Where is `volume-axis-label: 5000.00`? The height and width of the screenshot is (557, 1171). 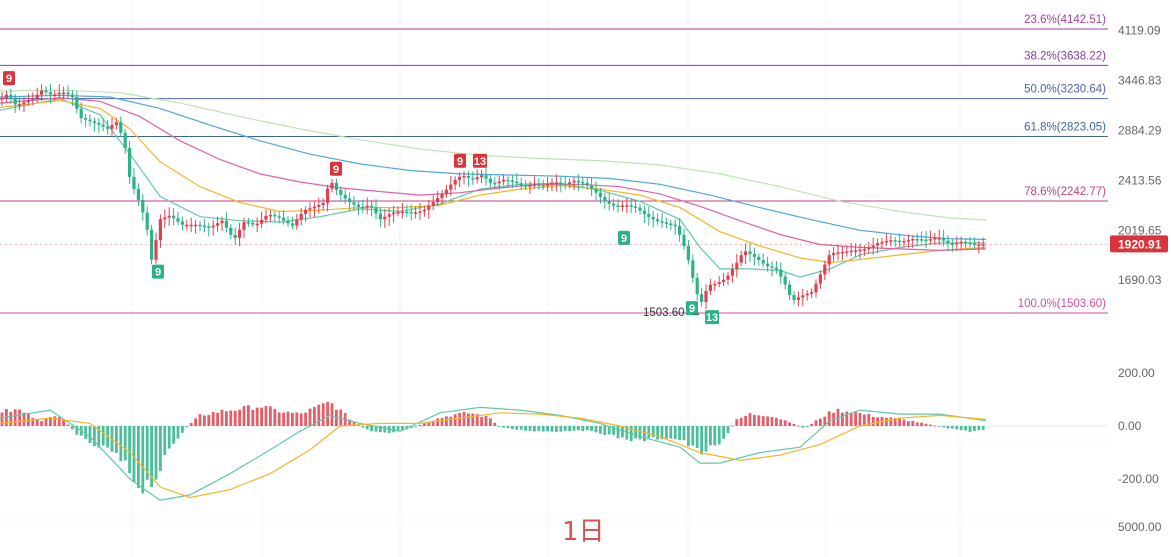
volume-axis-label: 5000.00 is located at coordinates (1140, 527).